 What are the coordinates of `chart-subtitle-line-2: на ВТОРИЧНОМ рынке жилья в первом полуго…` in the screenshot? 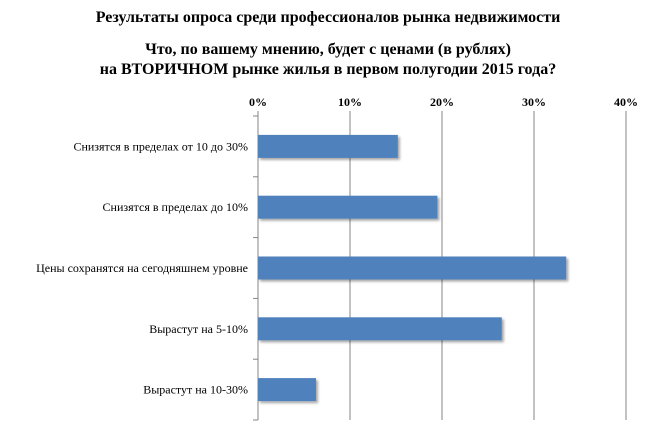 It's located at (328, 69).